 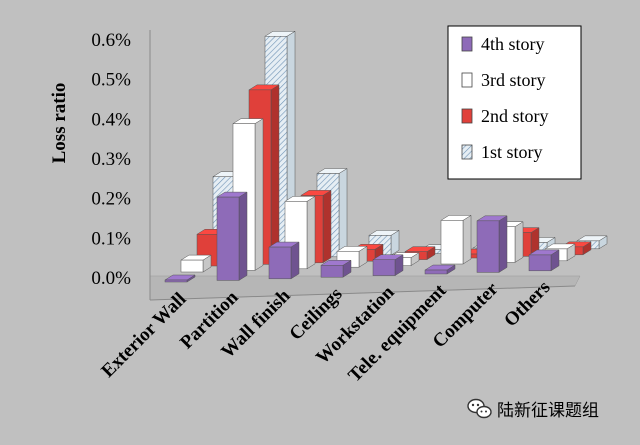 What do you see at coordinates (111, 199) in the screenshot?
I see `y-tick-label: 0.2%` at bounding box center [111, 199].